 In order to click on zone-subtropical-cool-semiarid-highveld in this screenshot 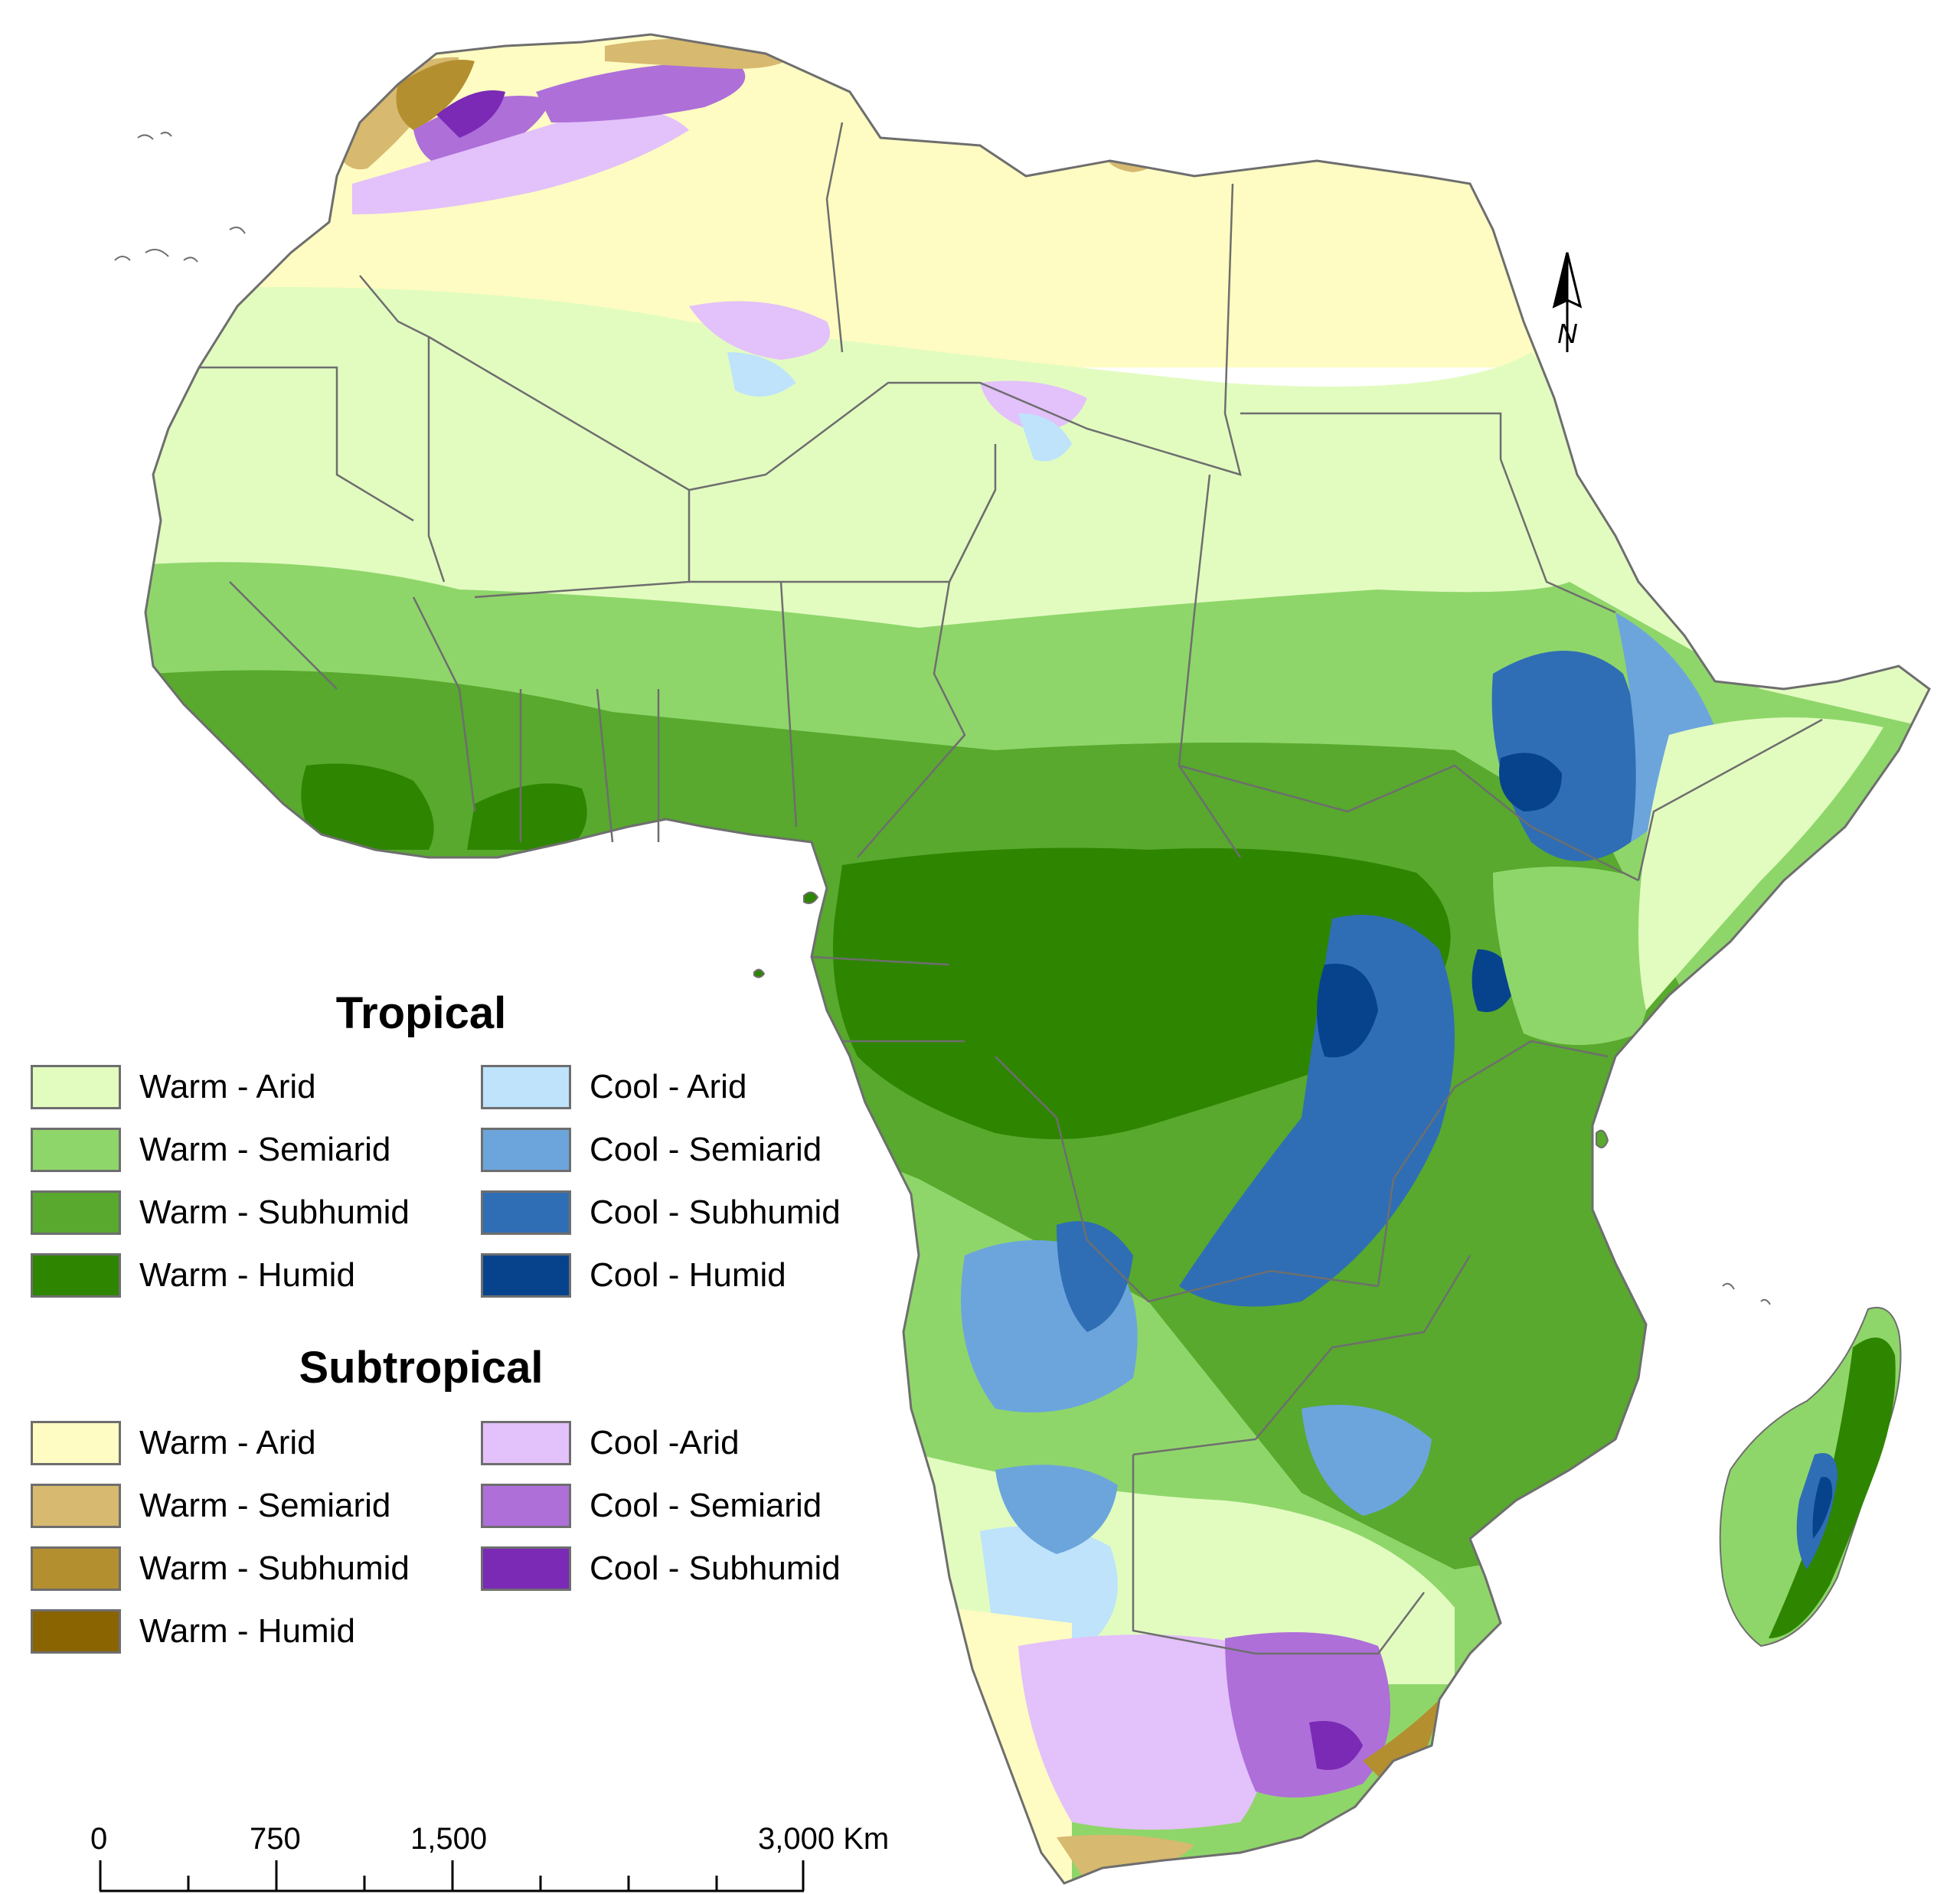, I will do `click(1307, 1715)`.